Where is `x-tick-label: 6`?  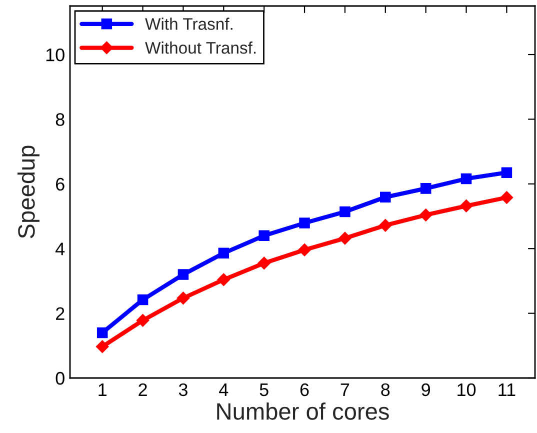
x-tick-label: 6 is located at coordinates (304, 389).